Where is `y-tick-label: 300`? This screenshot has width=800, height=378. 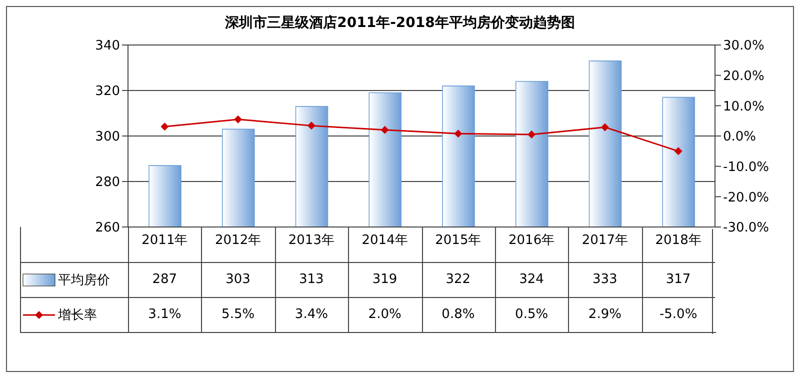
y-tick-label: 300 is located at coordinates (107, 137).